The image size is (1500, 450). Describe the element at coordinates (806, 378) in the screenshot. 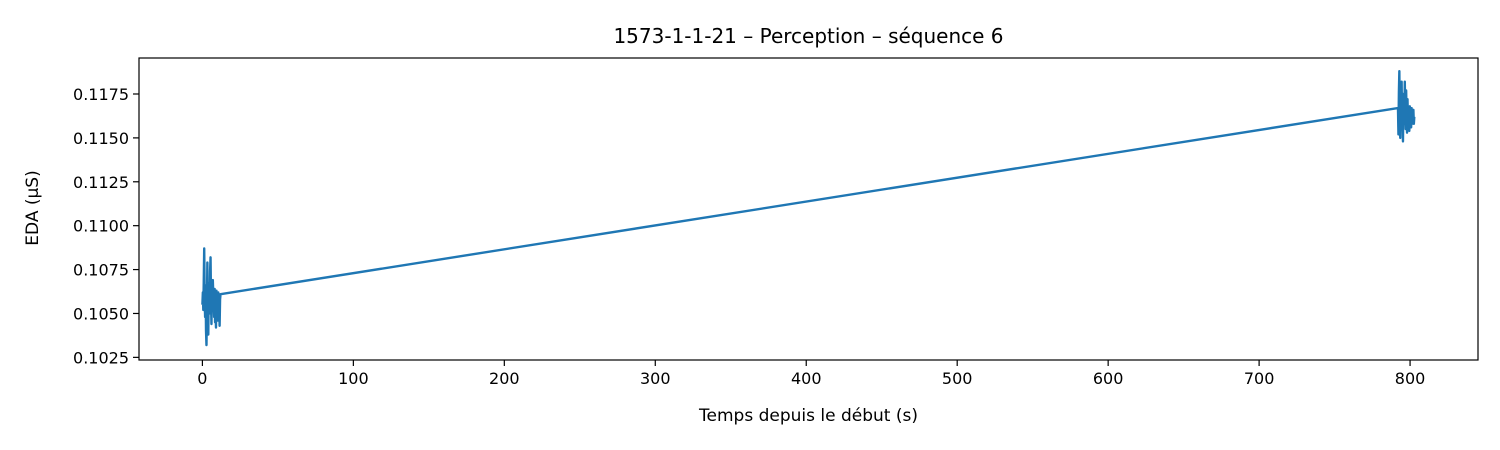

I see `x-tick-label: 400` at that location.